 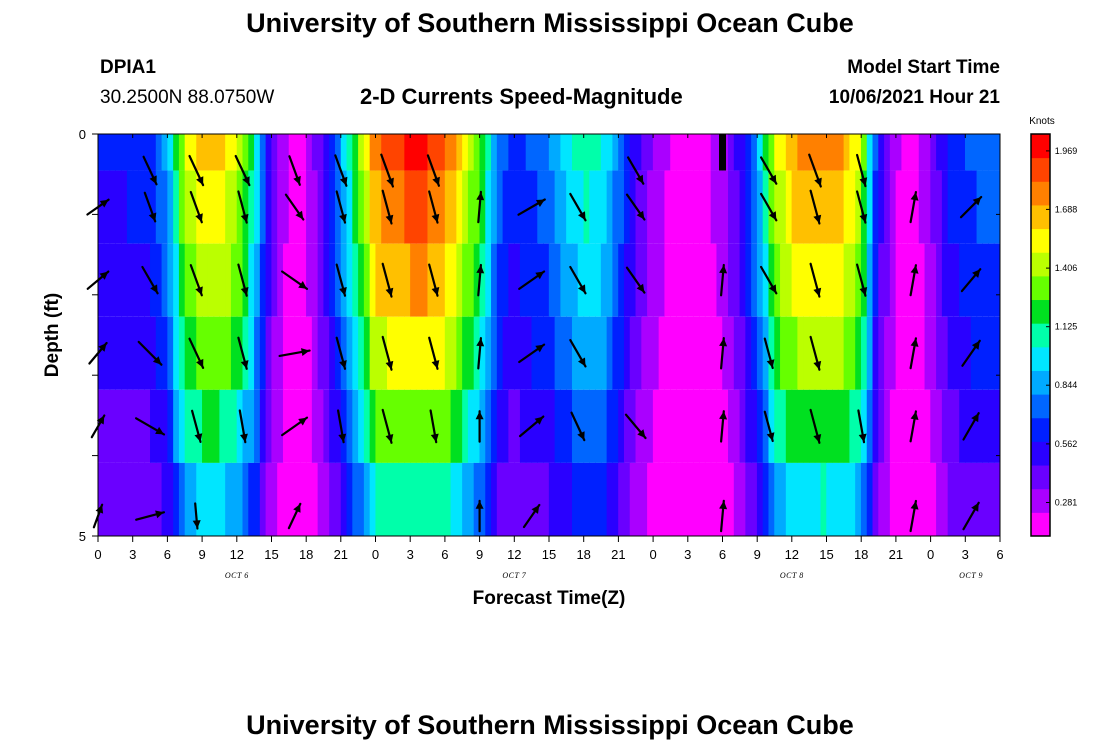 What do you see at coordinates (201, 554) in the screenshot?
I see `x-tick-label: 9` at bounding box center [201, 554].